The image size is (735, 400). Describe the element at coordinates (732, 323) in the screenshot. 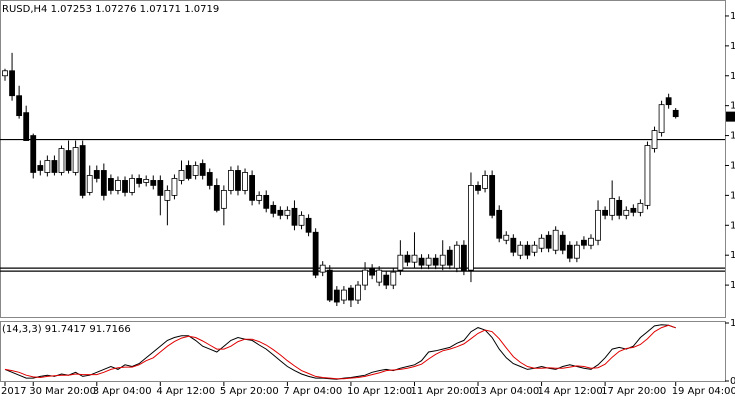

I see `indicator-y-tick-label: 1` at that location.